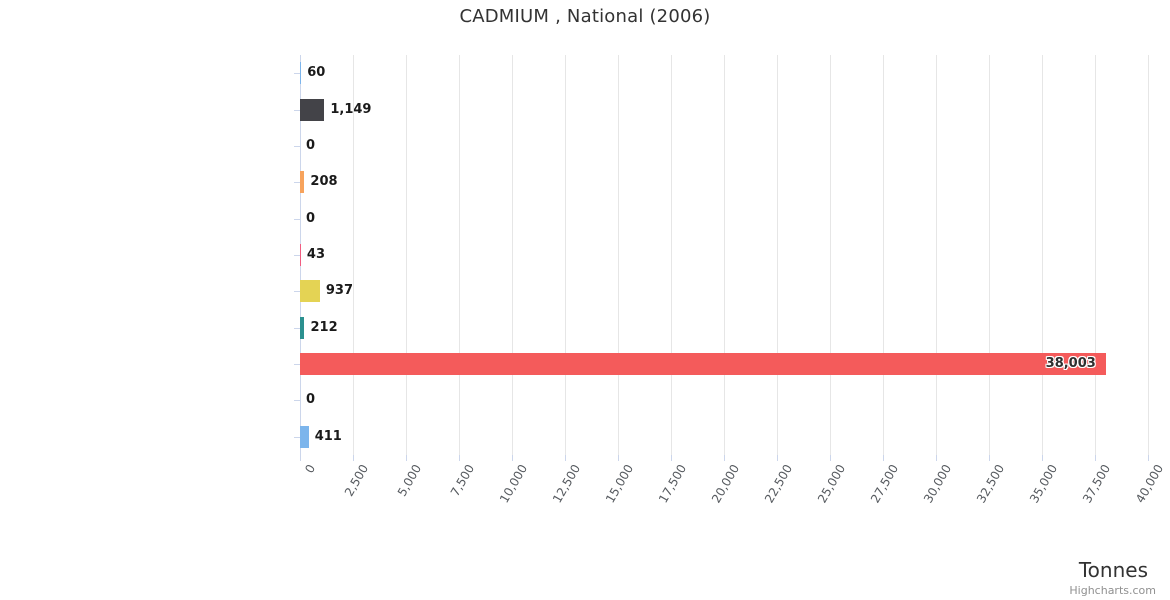 The image size is (1170, 600). I want to click on bar-value-label: 208, so click(324, 182).